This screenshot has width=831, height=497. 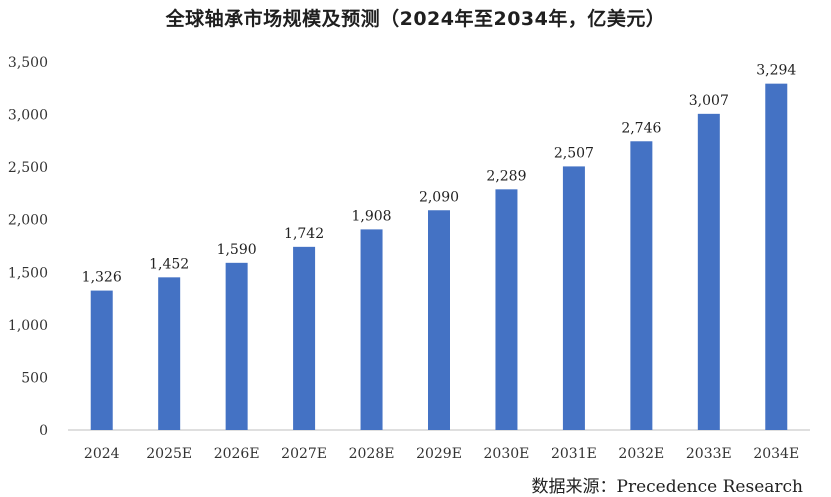 I want to click on y-tick-label: 2,000, so click(x=28, y=221).